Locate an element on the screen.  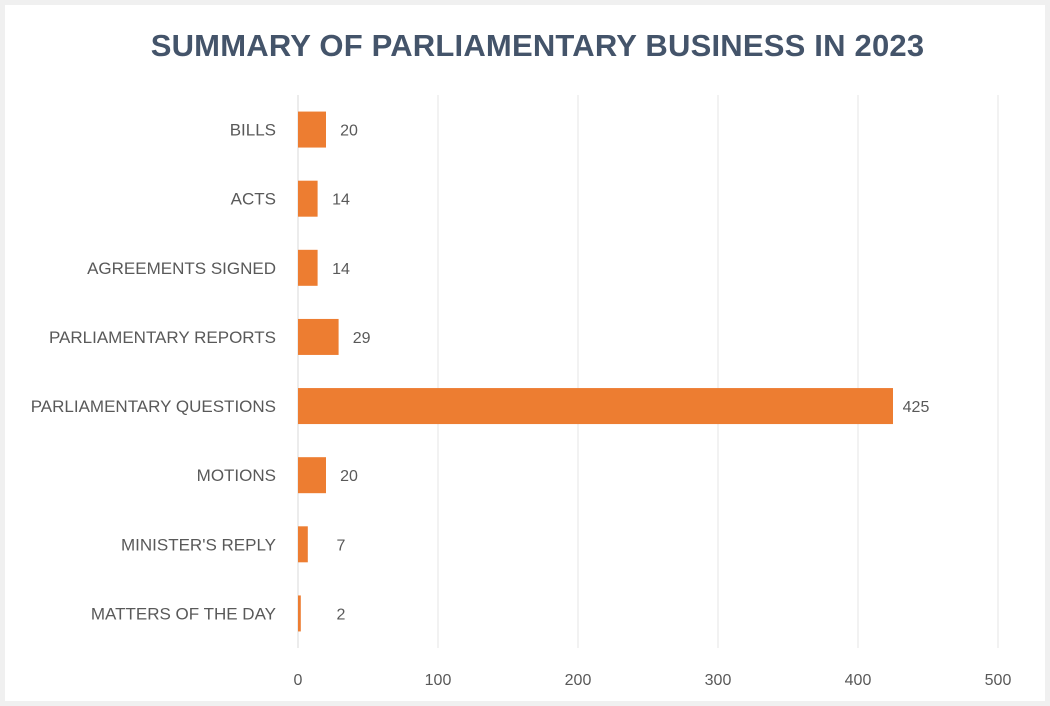
category-label-4: PARLIAMENTARY QUESTIONS is located at coordinates (153, 406).